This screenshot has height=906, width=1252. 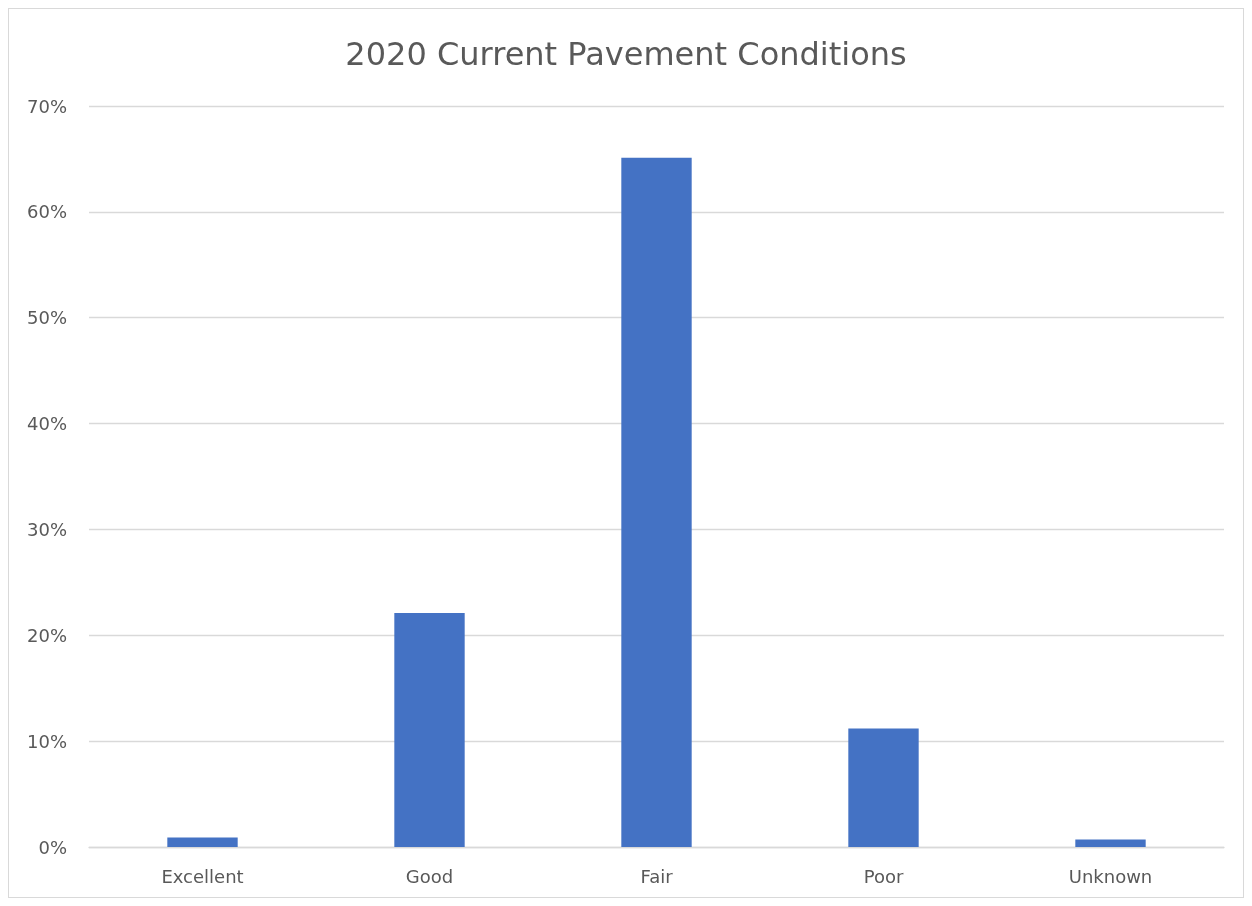 I want to click on y-tick-label: 70%, so click(x=46, y=106).